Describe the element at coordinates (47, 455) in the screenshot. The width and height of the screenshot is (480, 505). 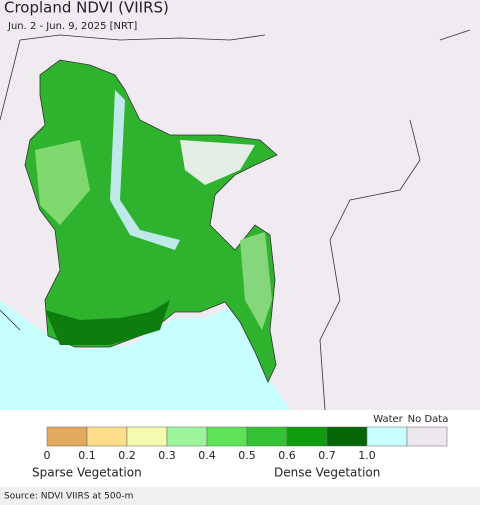
I see `legend-tick-label: 0` at that location.